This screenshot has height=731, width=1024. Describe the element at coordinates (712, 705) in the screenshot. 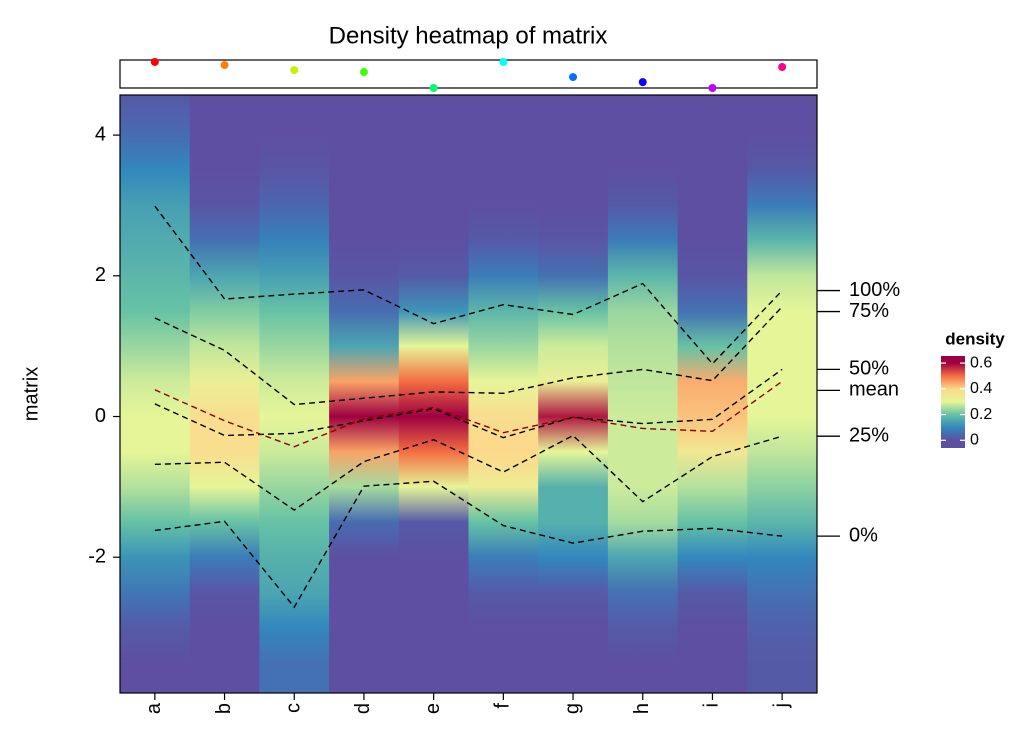

I see `x-tick-label: i` at that location.